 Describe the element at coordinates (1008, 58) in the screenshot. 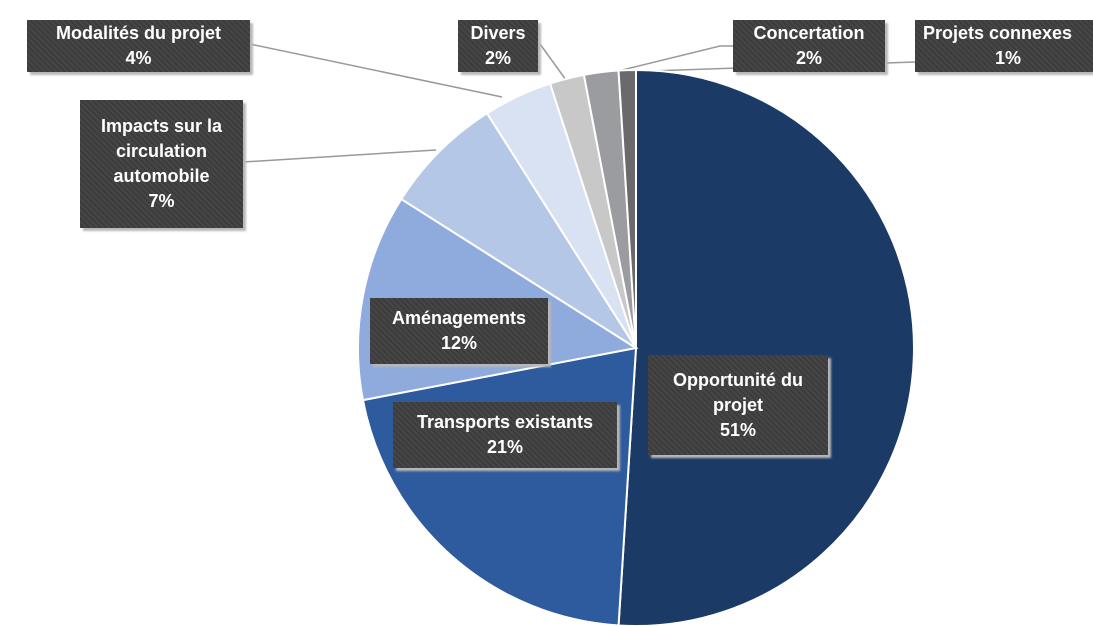

I see `value-label: 1%` at that location.